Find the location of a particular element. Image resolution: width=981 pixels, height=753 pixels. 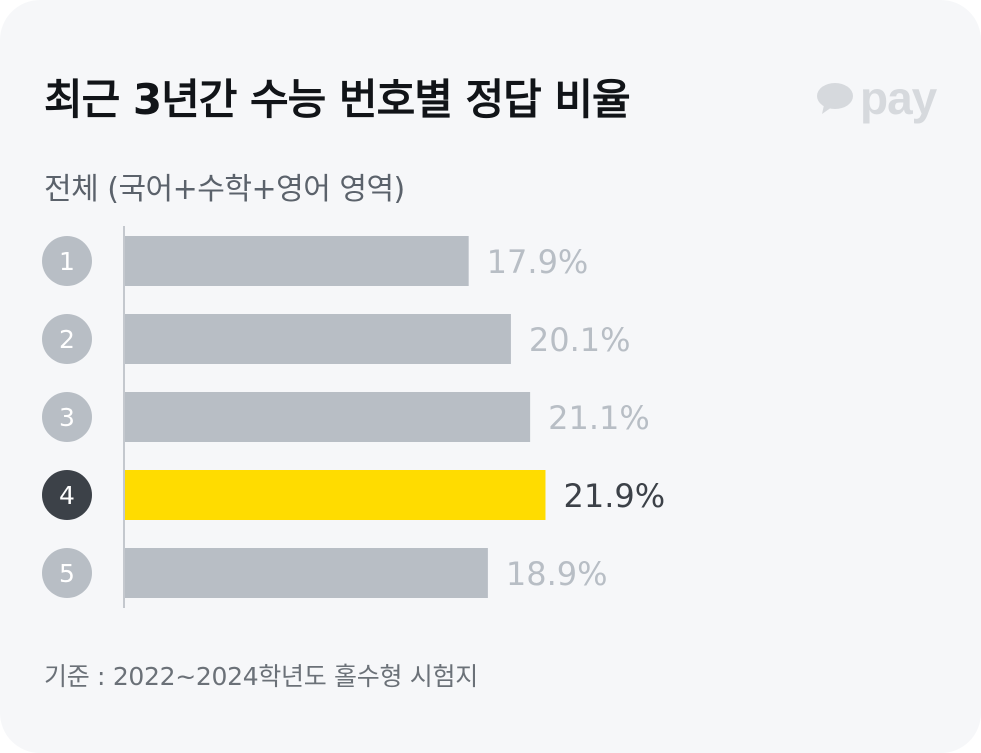

answer-number-label: 5 is located at coordinates (67, 573).